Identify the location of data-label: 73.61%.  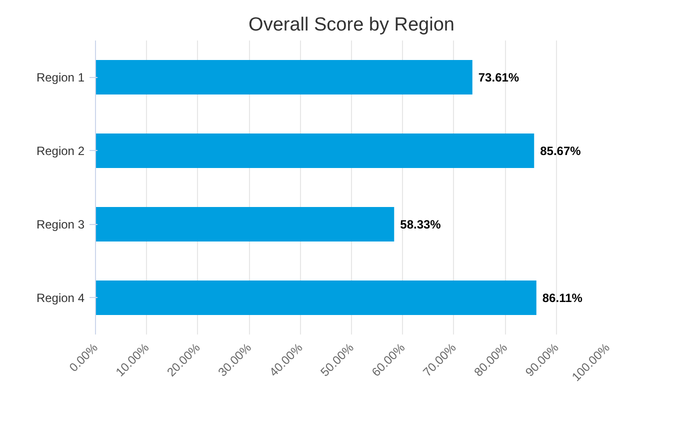
(499, 77).